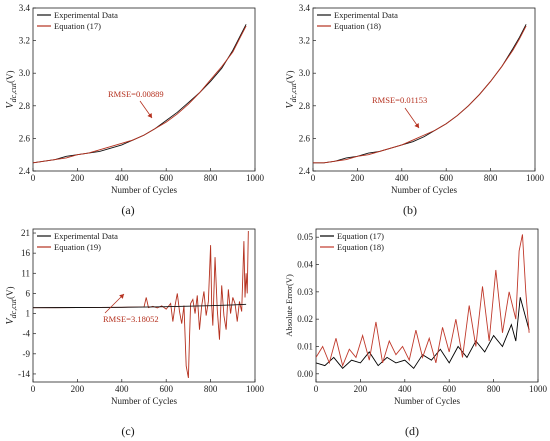 The width and height of the screenshot is (550, 441). Describe the element at coordinates (26, 253) in the screenshot. I see `y-tick-label: 16` at that location.